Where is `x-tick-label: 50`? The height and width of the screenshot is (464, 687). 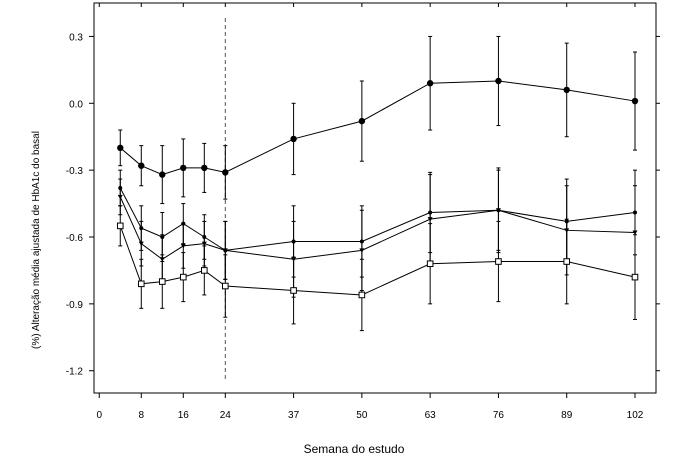
x-tick-label: 50 is located at coordinates (362, 415).